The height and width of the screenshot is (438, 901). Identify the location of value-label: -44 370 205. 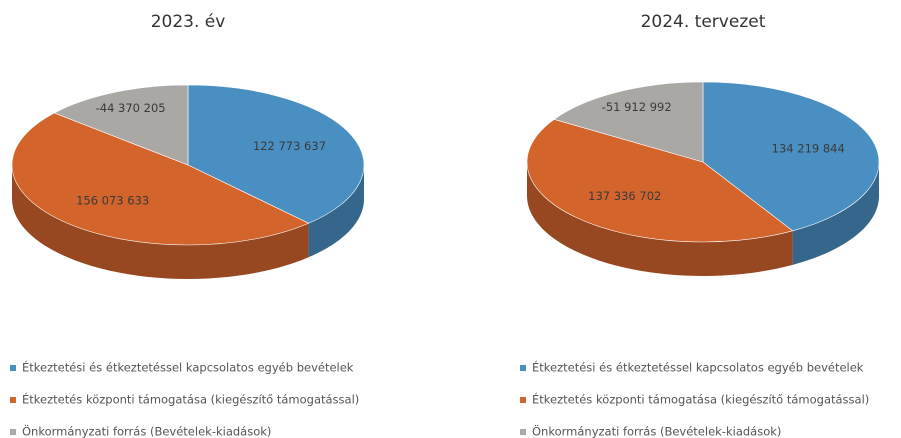
(131, 108).